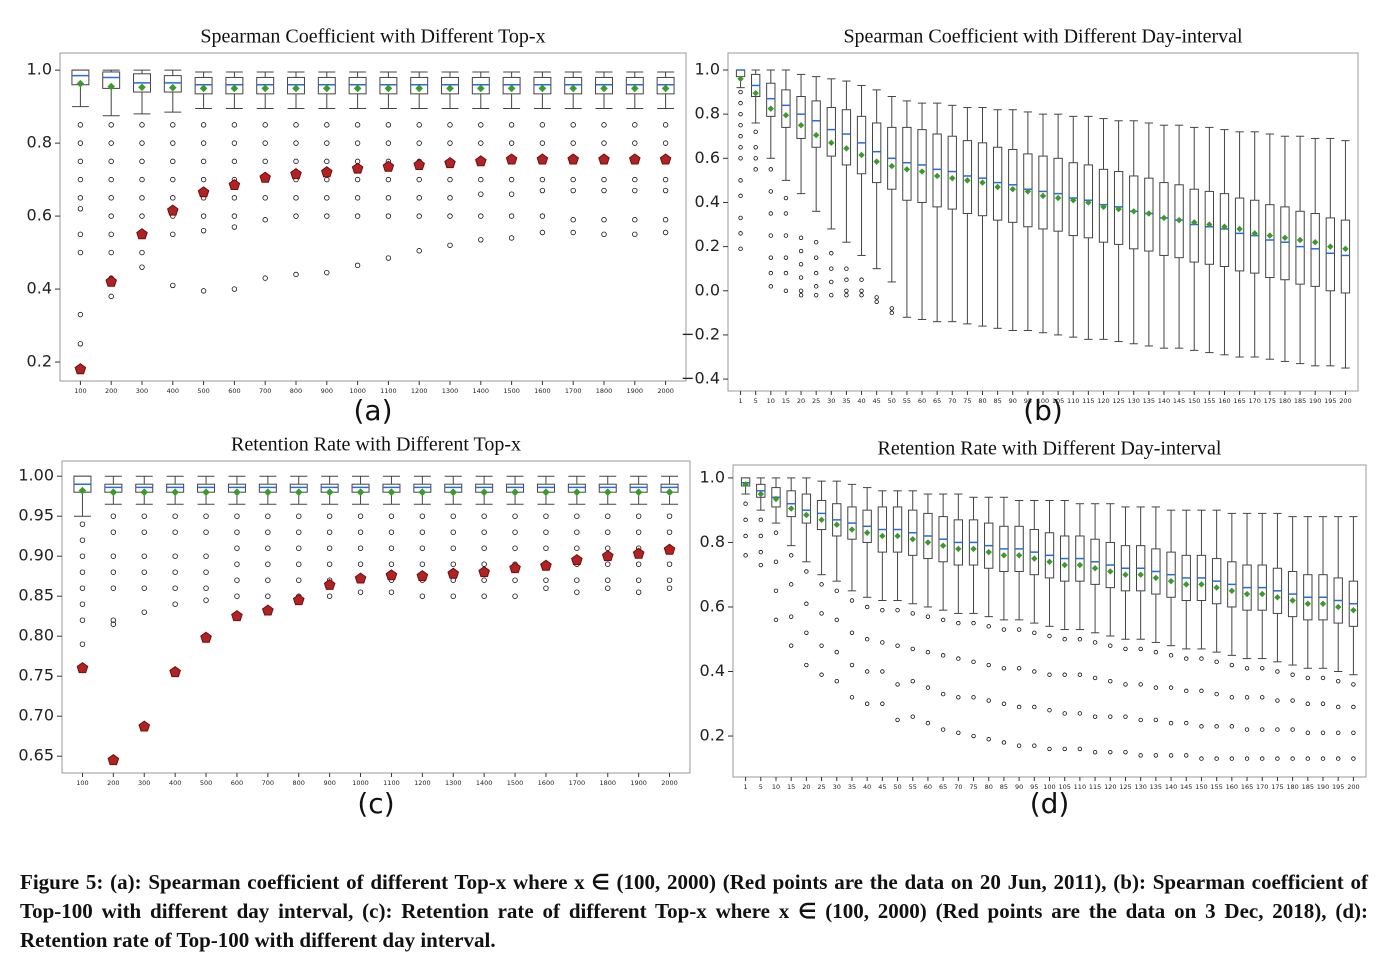 The width and height of the screenshot is (1394, 968). Describe the element at coordinates (1239, 401) in the screenshot. I see `x-tick-label: 165` at that location.